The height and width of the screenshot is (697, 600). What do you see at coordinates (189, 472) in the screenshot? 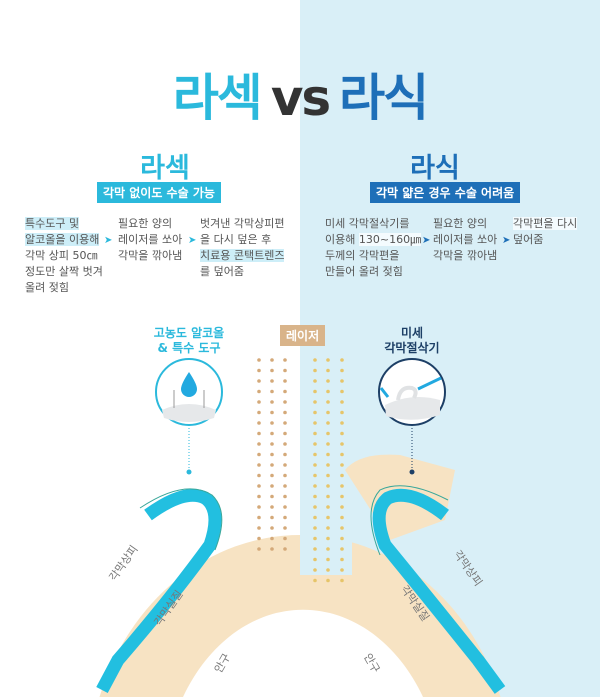
I see `connector-dot-left` at bounding box center [189, 472].